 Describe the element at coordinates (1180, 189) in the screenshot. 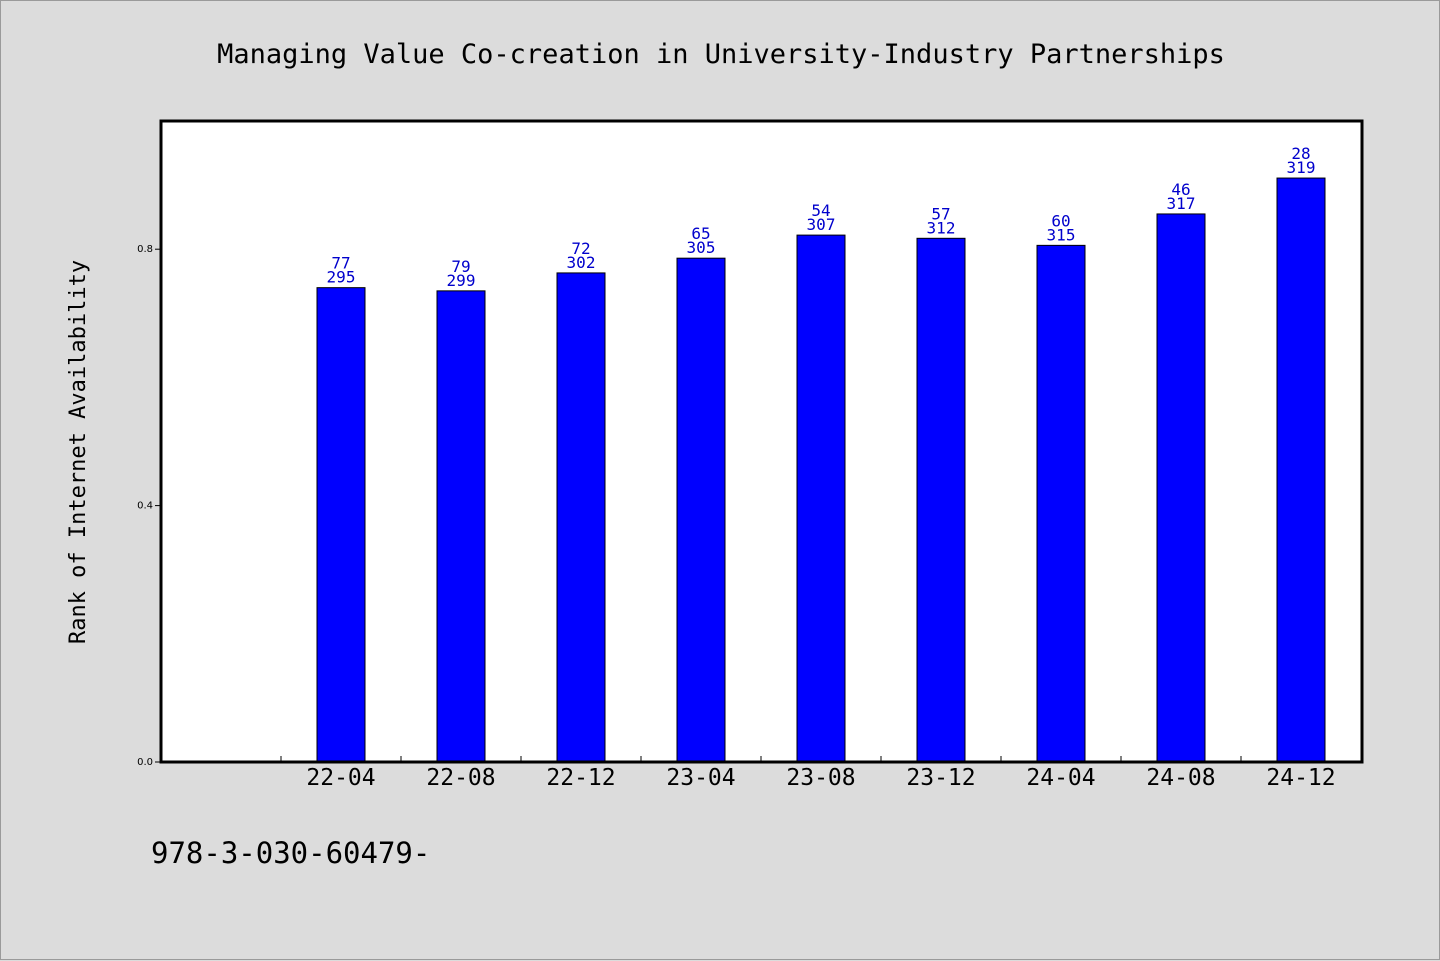

I see `data-label-top: 46` at that location.